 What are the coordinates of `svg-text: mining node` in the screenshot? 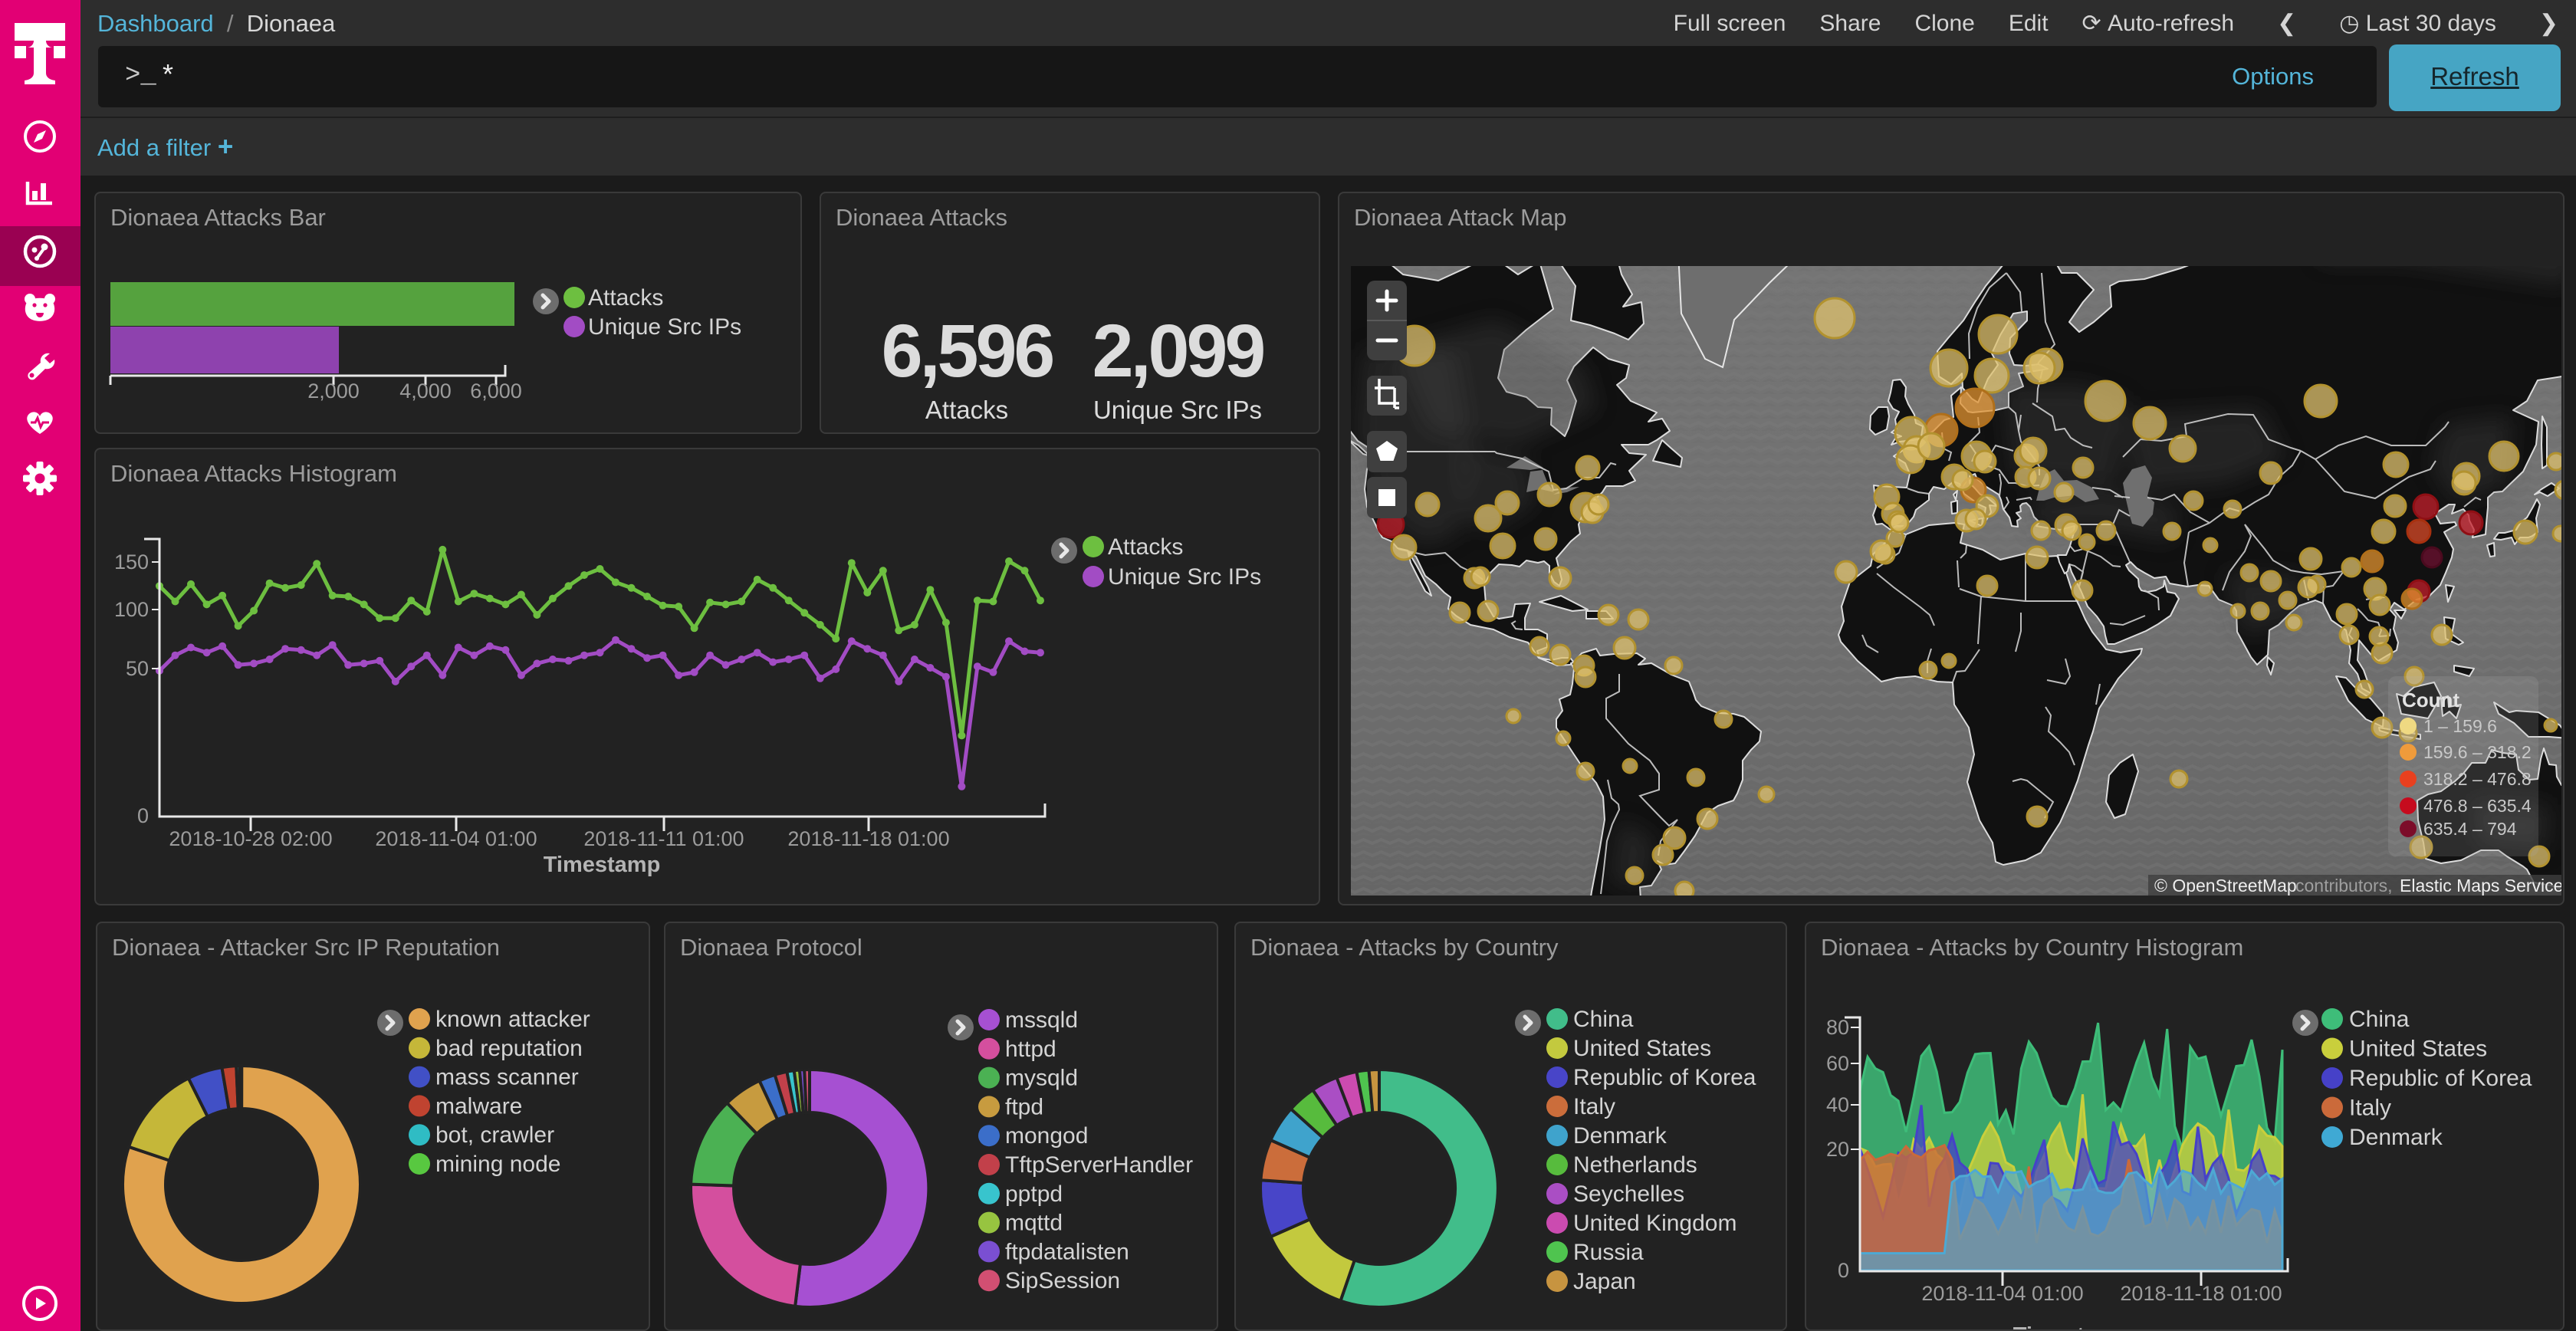 It's located at (498, 1164).